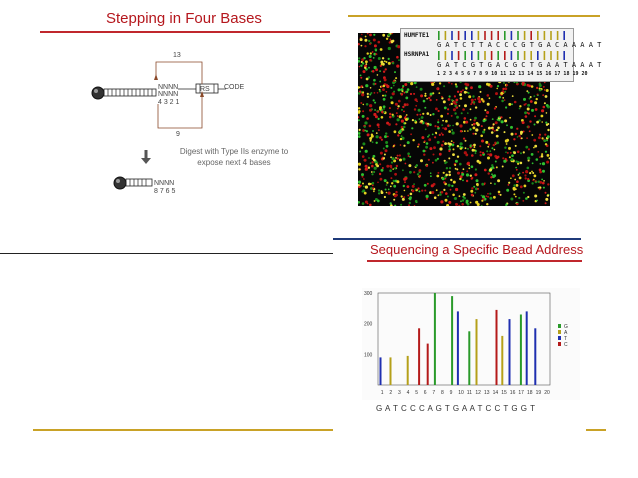 The width and height of the screenshot is (638, 478). I want to click on seq2-name: HSRNPA1, so click(417, 54).